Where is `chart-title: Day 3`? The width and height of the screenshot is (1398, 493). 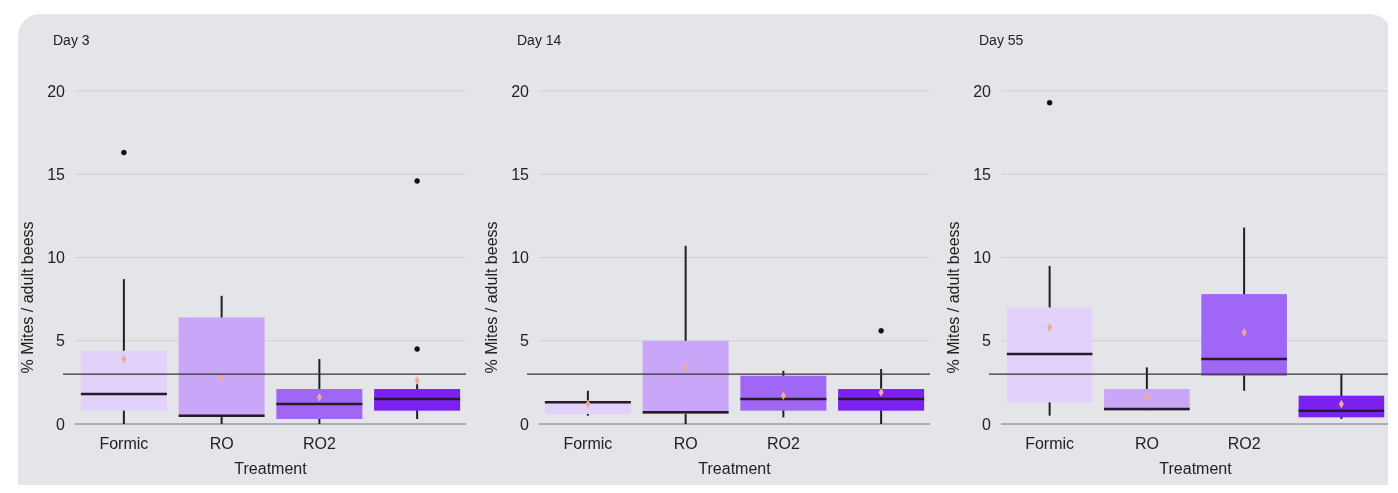
chart-title: Day 3 is located at coordinates (71, 40).